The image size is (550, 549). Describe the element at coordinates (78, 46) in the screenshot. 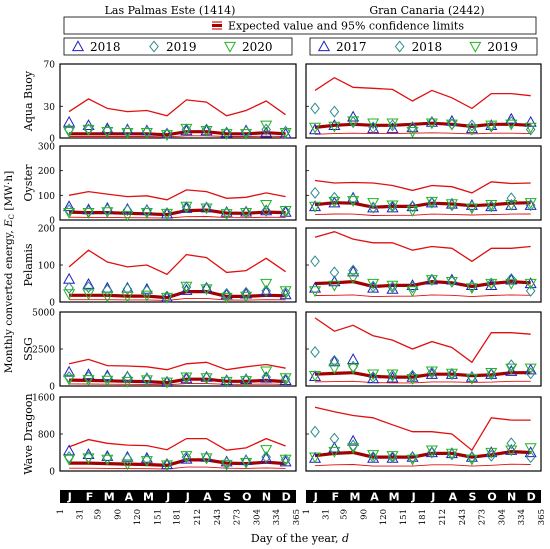

I see `year-legend-marker-2018` at that location.